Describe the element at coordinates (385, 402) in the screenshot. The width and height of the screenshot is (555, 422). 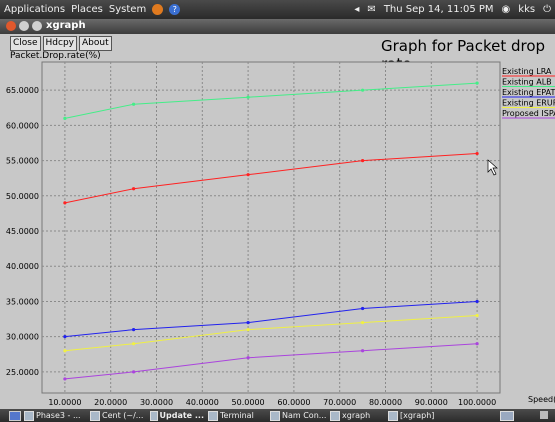
I see `x-tick-label: 80.0000` at that location.